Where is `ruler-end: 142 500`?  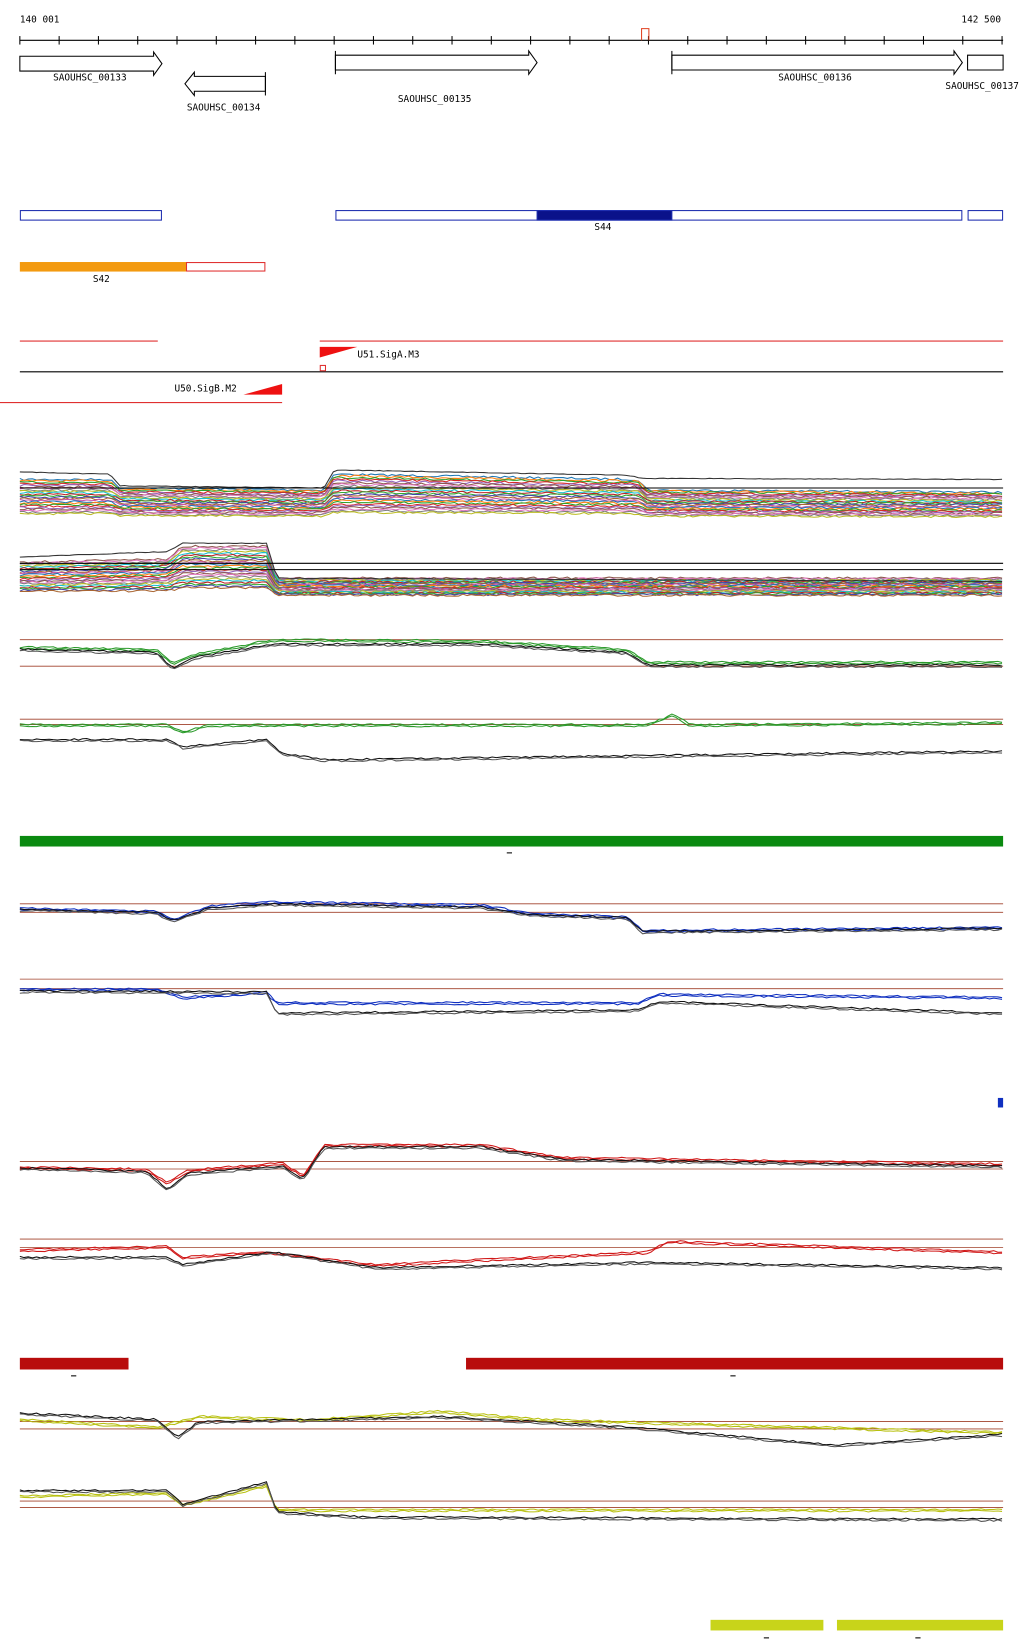 ruler-end: 142 500 is located at coordinates (981, 19).